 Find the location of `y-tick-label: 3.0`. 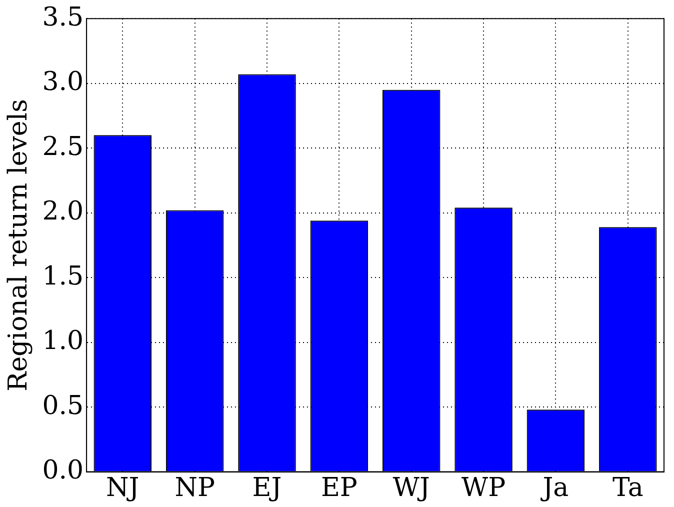

y-tick-label: 3.0 is located at coordinates (63, 82).